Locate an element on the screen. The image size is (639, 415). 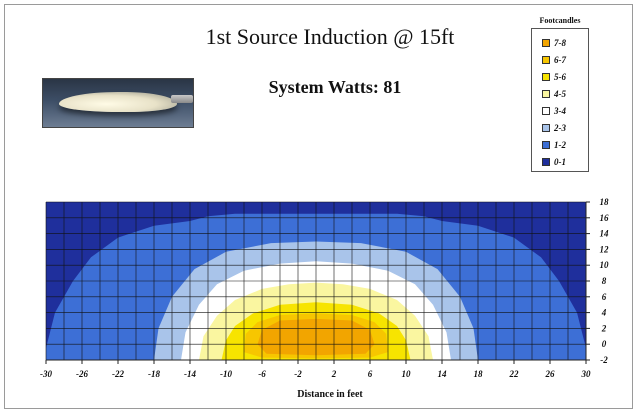
system-watts-label: System Watts: 81 is located at coordinates (335, 87).